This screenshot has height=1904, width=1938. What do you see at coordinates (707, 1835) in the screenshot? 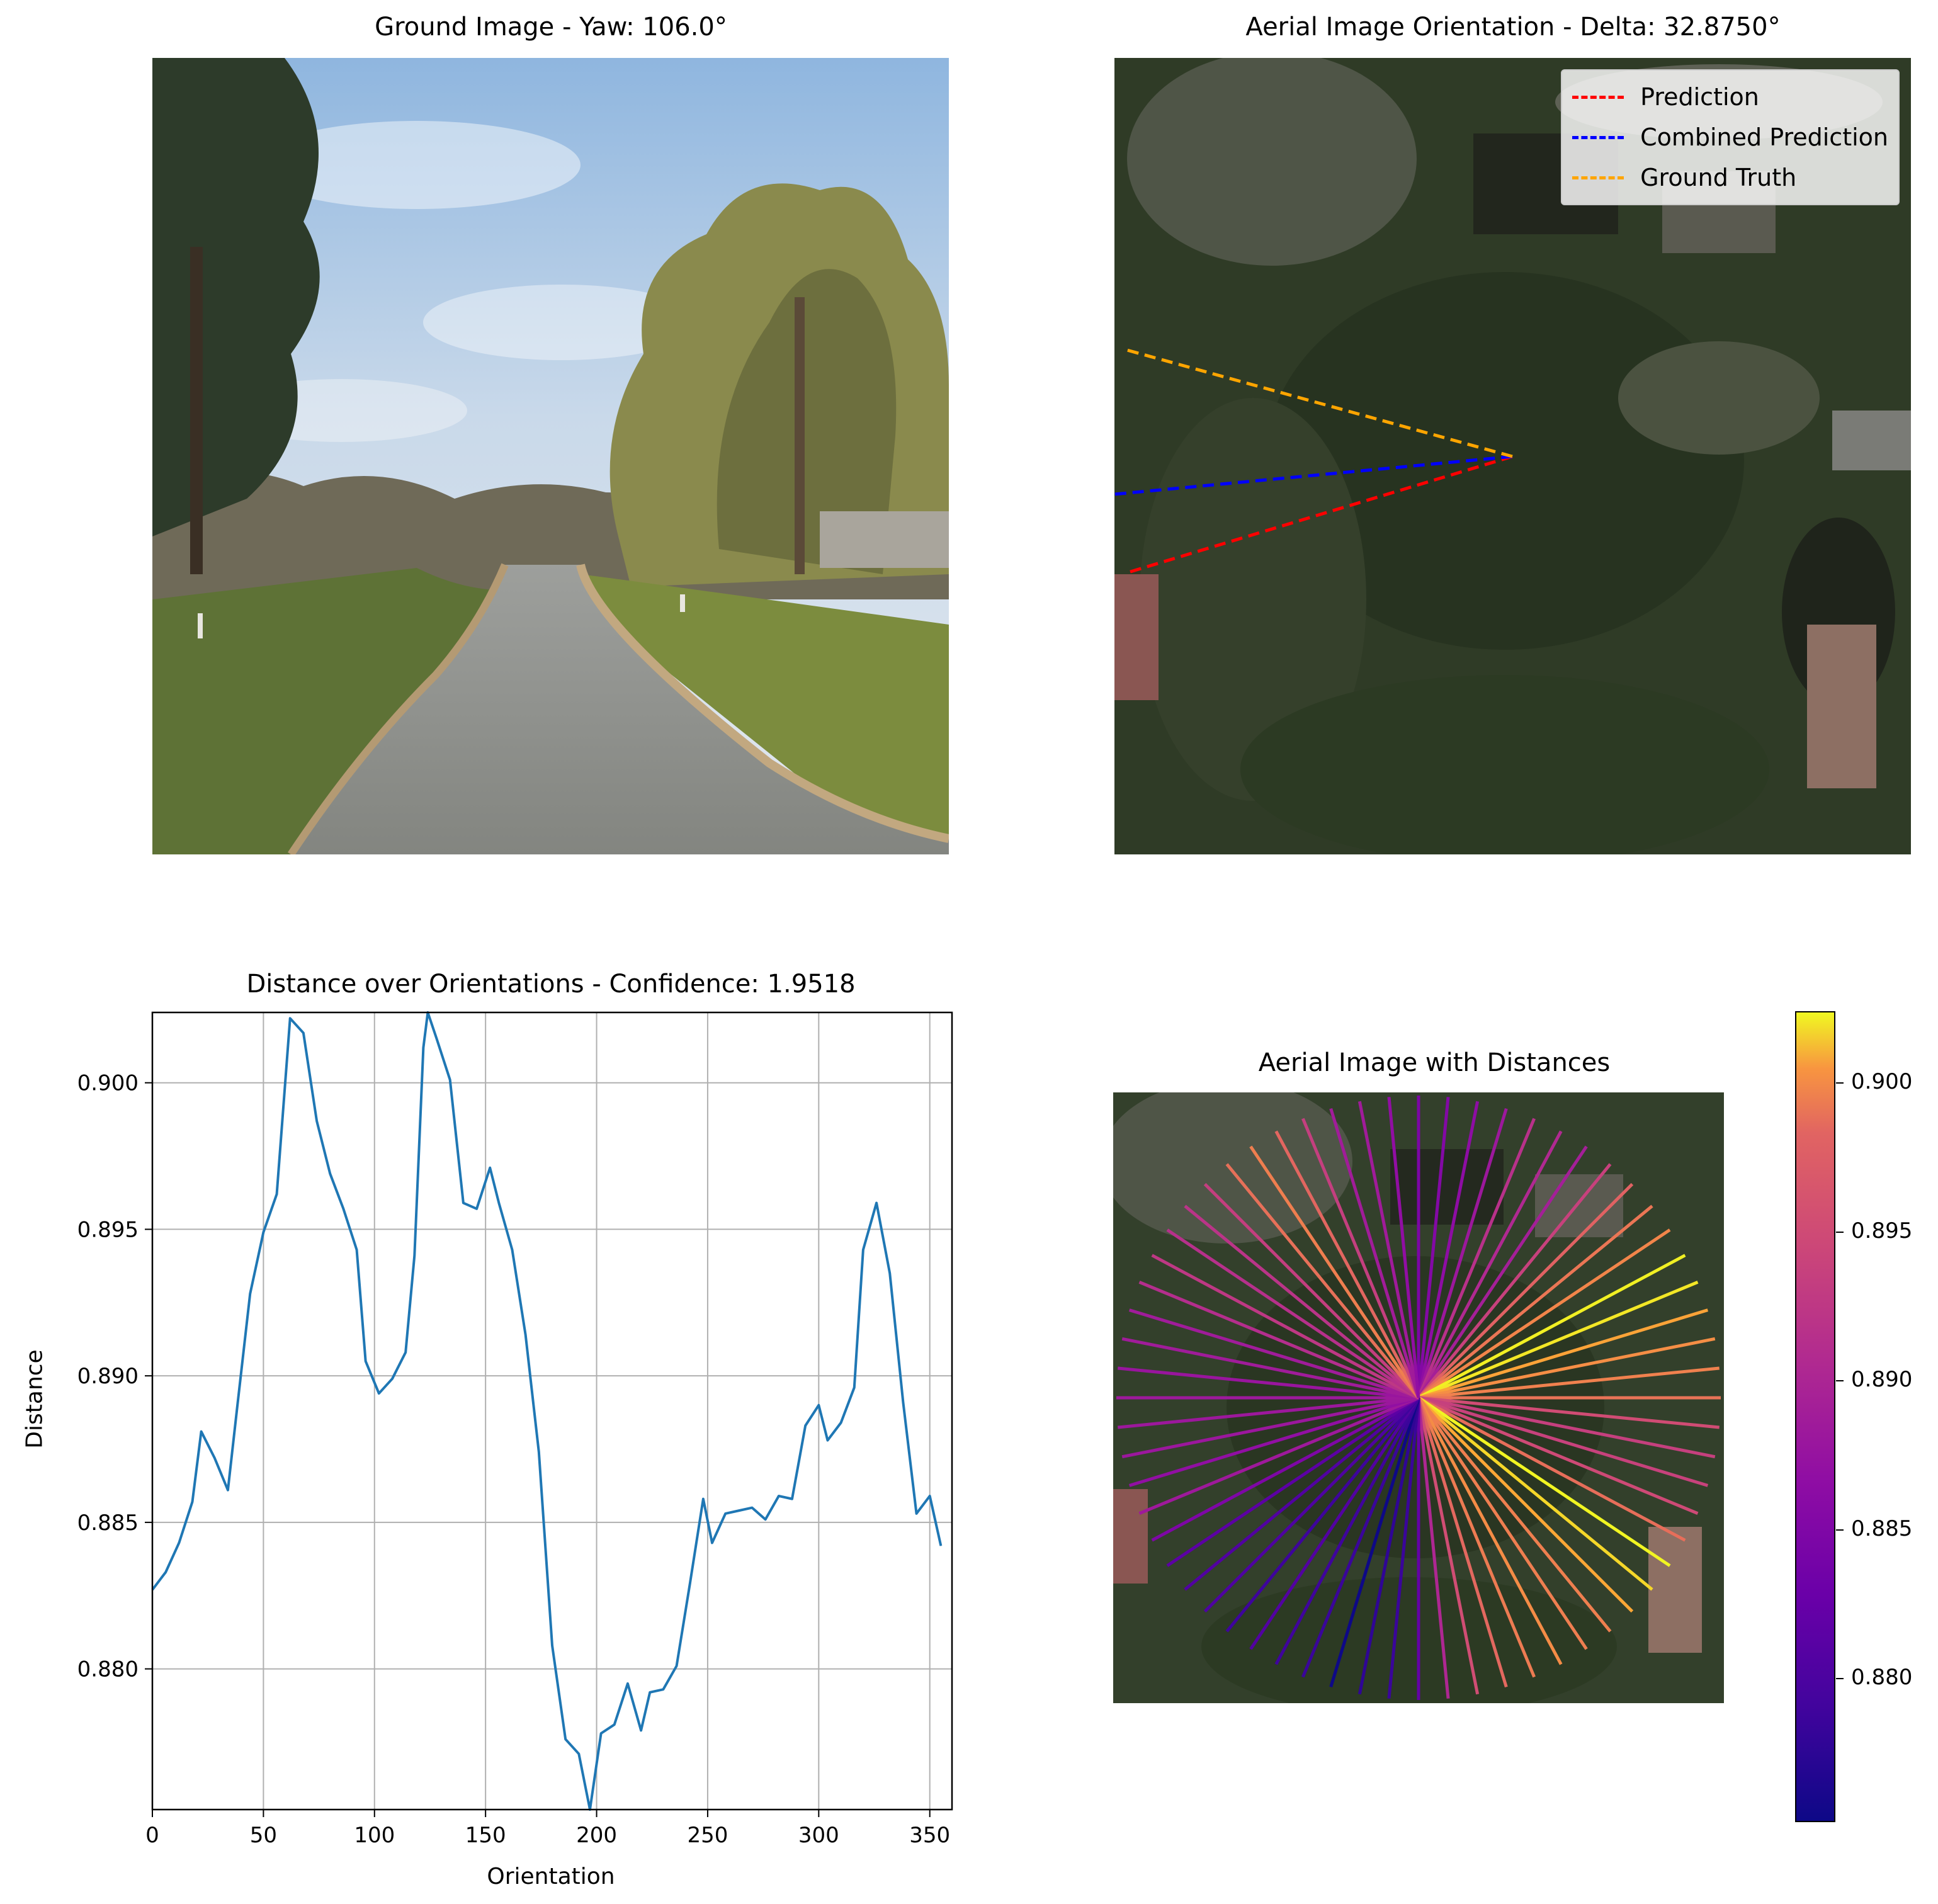
I see `x-tick-label: 250` at bounding box center [707, 1835].